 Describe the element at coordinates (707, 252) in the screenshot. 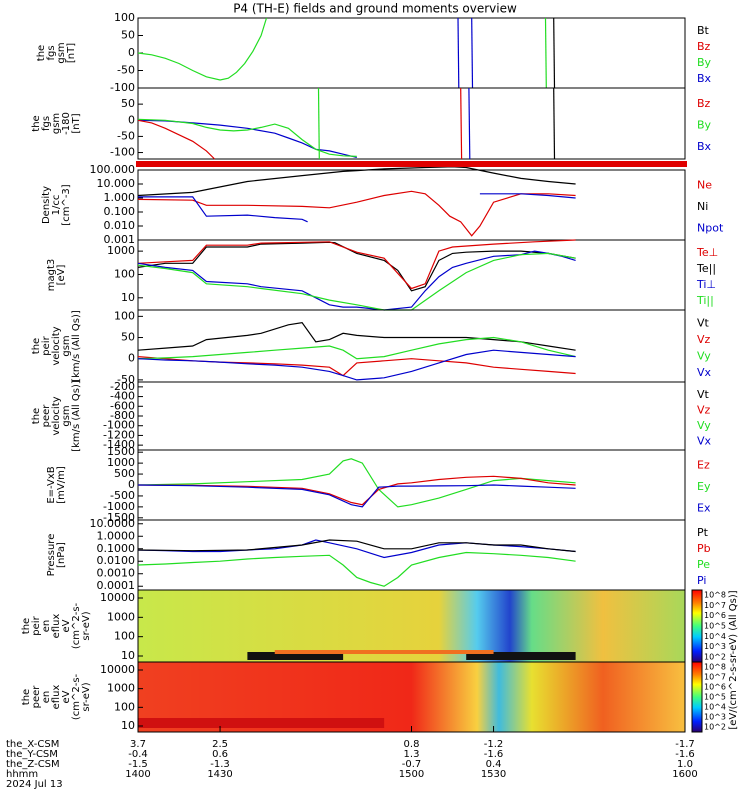

I see `legend-te: Te⊥` at that location.